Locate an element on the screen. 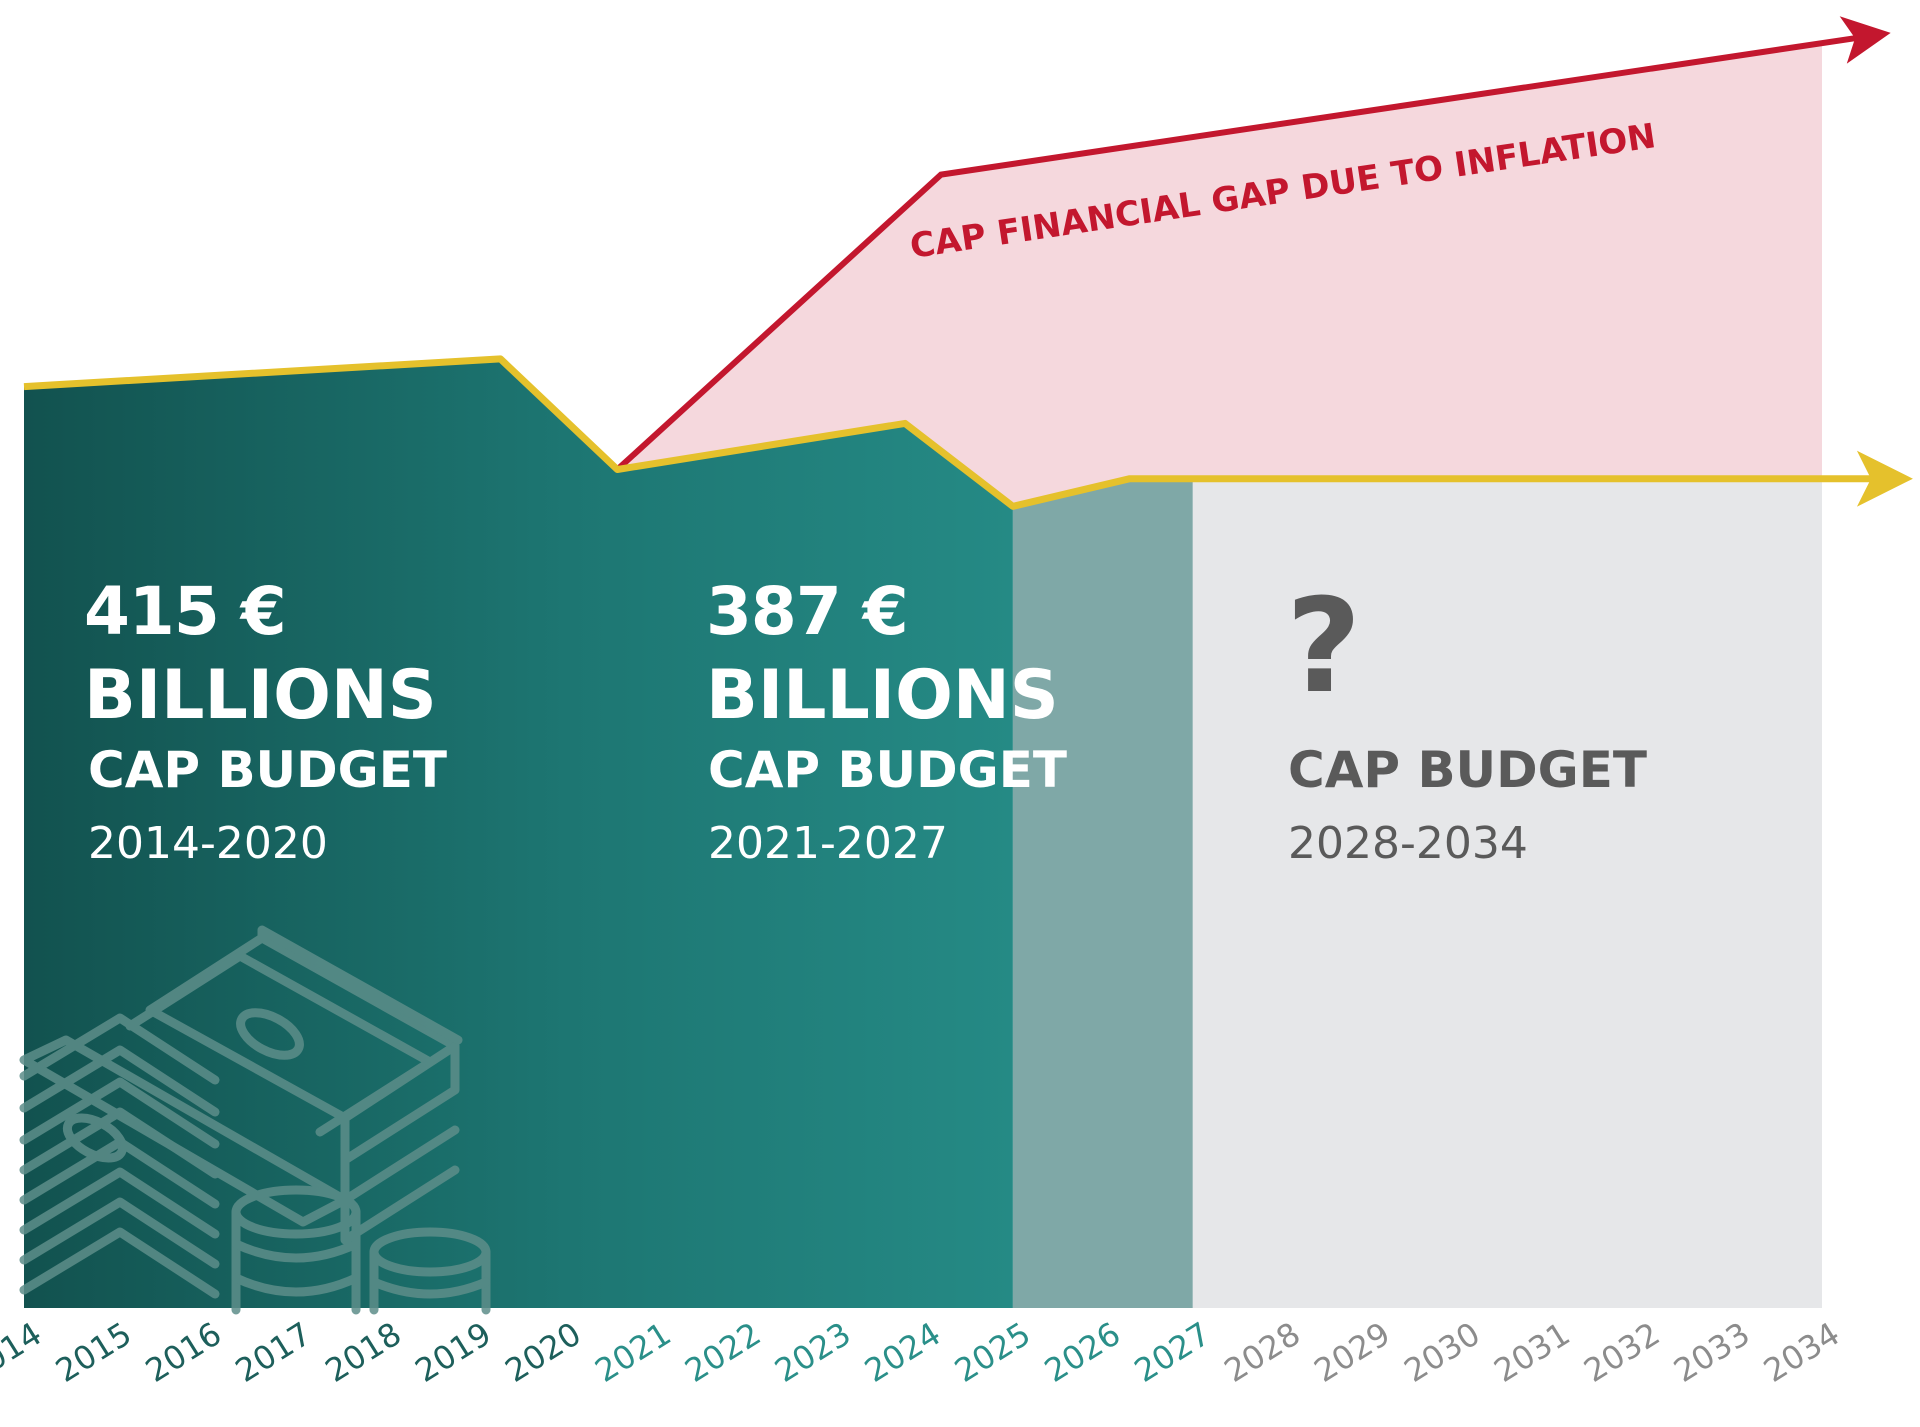  x-tick-label-2033: 2033 is located at coordinates (1711, 1352).